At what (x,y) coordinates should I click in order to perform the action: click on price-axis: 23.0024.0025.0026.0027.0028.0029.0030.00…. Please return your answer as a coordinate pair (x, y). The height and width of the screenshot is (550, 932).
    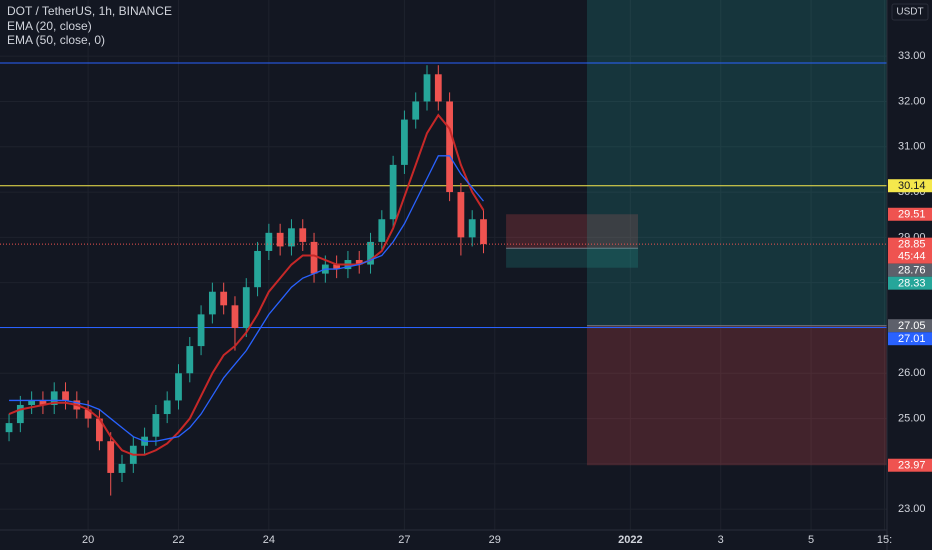
    Looking at the image, I should click on (910, 282).